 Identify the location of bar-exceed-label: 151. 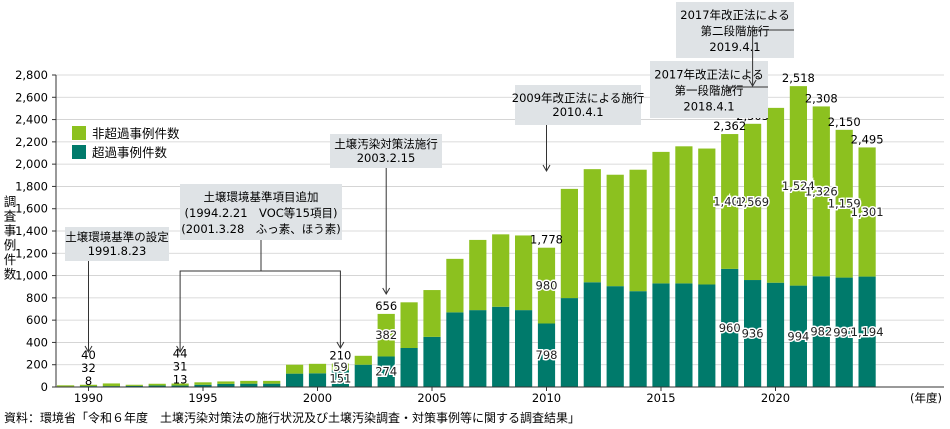
(340, 379).